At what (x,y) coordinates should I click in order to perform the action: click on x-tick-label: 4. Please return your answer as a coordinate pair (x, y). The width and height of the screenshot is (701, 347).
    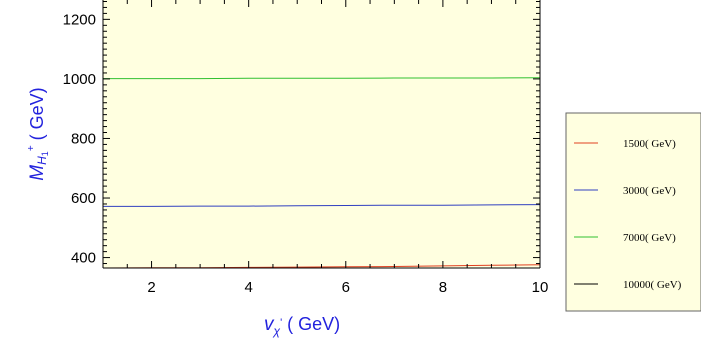
    Looking at the image, I should click on (248, 287).